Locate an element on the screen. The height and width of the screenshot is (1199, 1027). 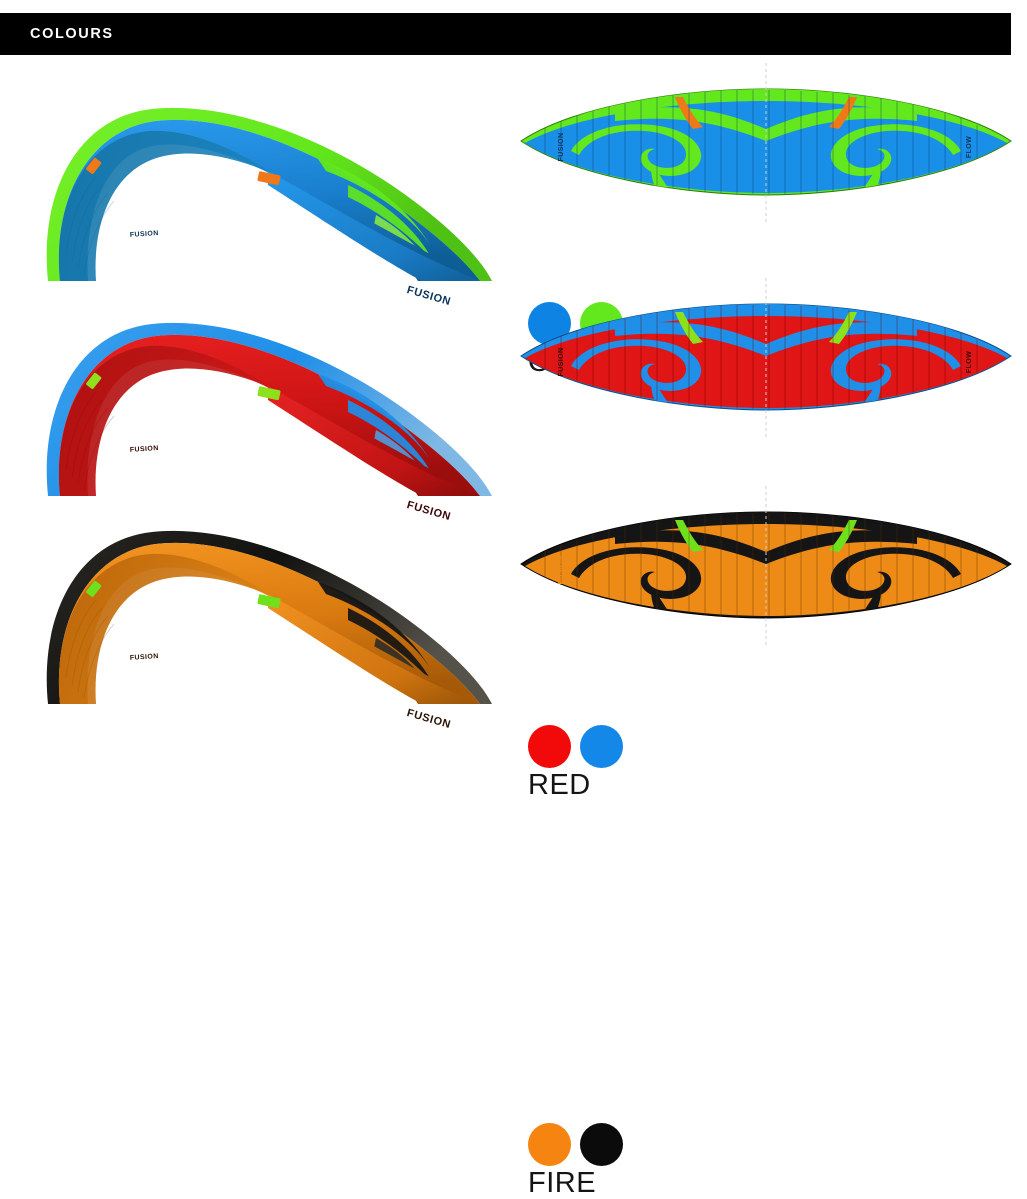
page-title: COLOURS is located at coordinates (72, 34).